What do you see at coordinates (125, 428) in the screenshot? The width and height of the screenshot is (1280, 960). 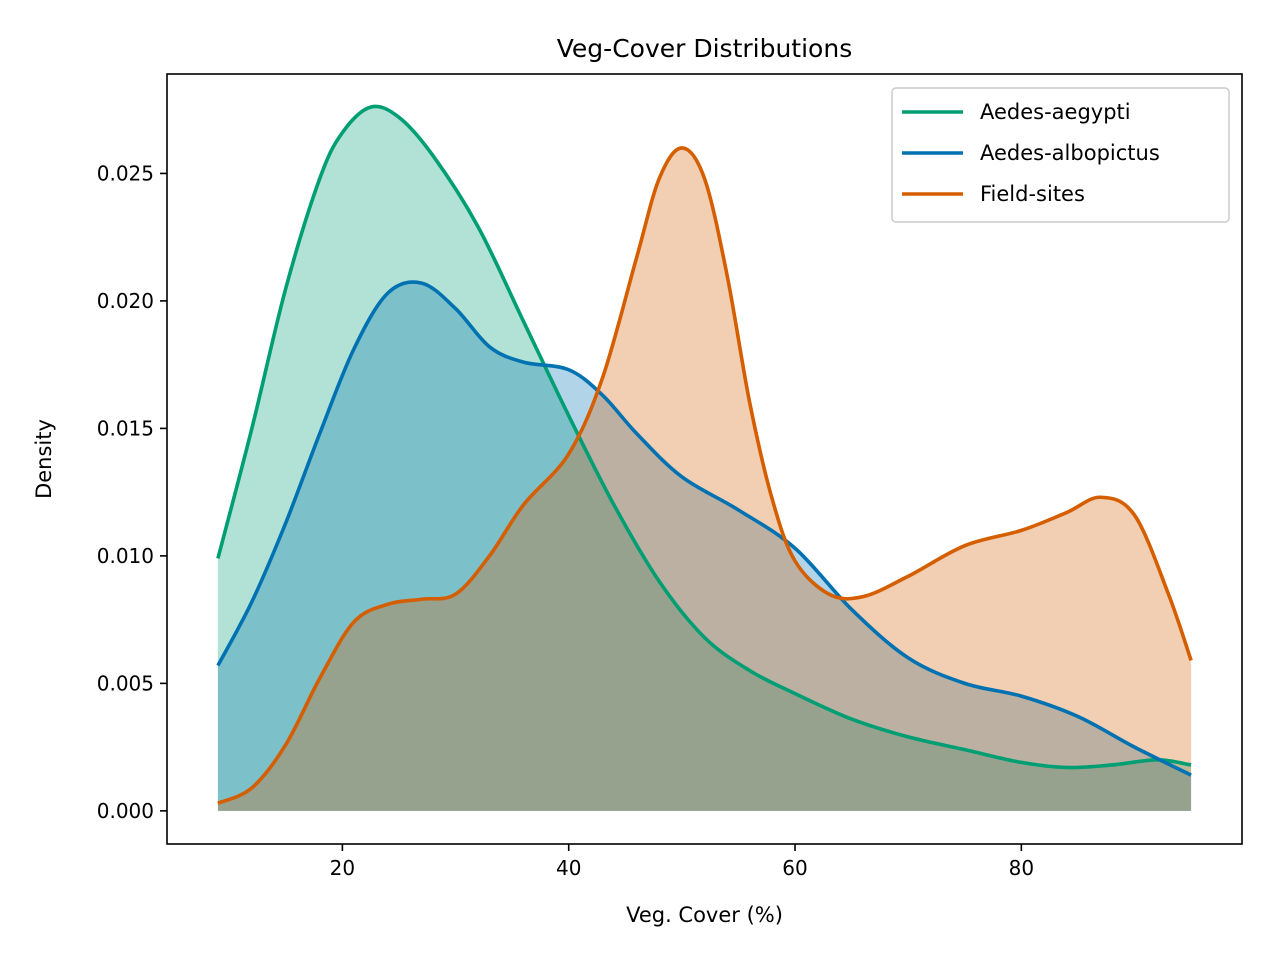 I see `y-tick-label: 0.015` at bounding box center [125, 428].